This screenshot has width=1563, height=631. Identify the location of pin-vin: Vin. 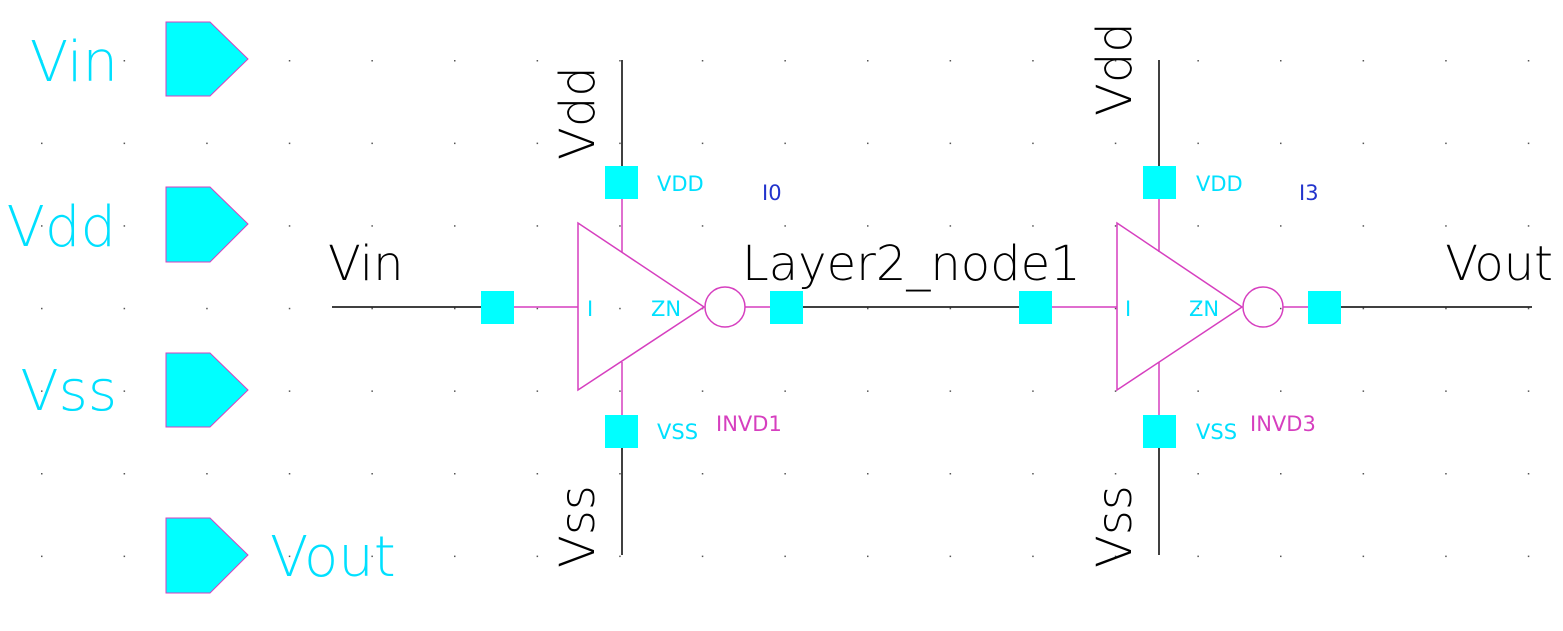
(139, 59).